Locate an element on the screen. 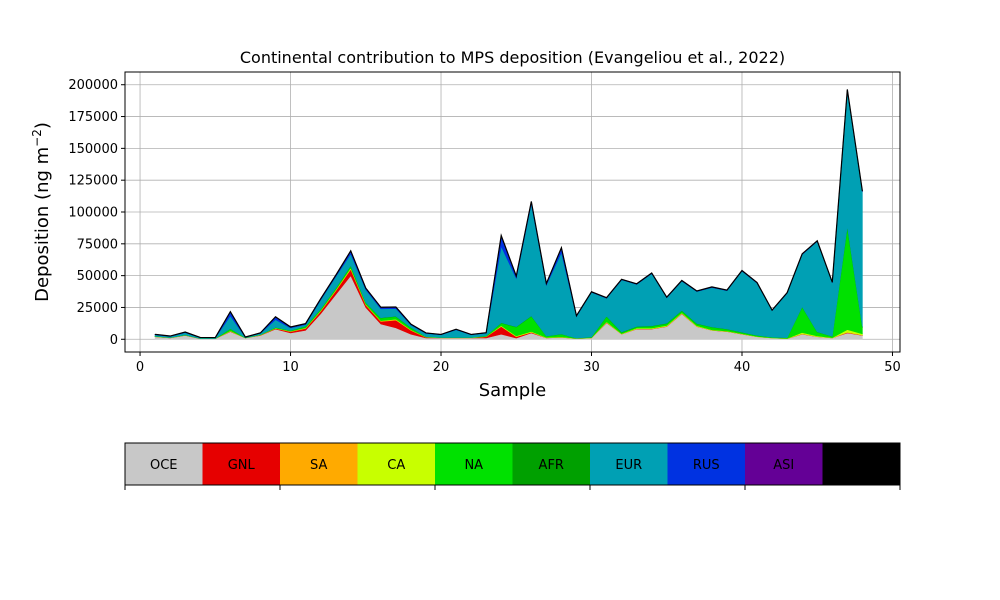  legend-swatch-ca is located at coordinates (396, 464).